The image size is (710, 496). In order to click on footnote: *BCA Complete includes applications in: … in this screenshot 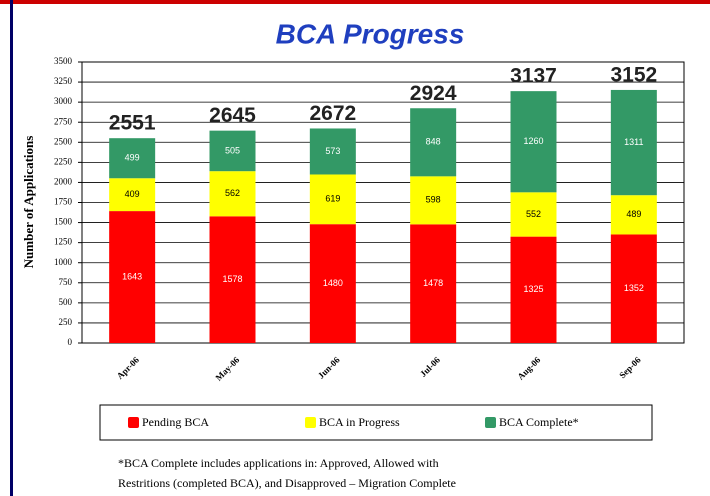, I will do `click(278, 463)`.